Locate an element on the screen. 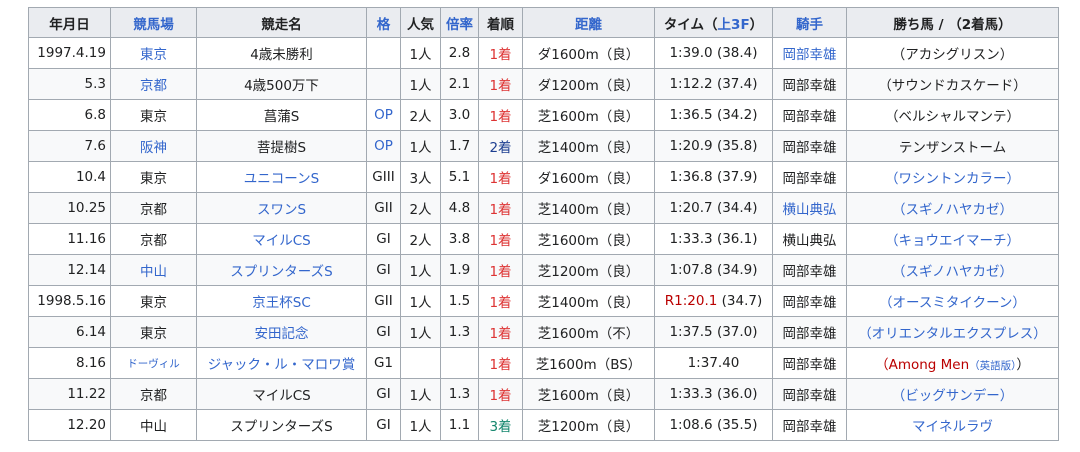  cell: 3着 is located at coordinates (500, 425).